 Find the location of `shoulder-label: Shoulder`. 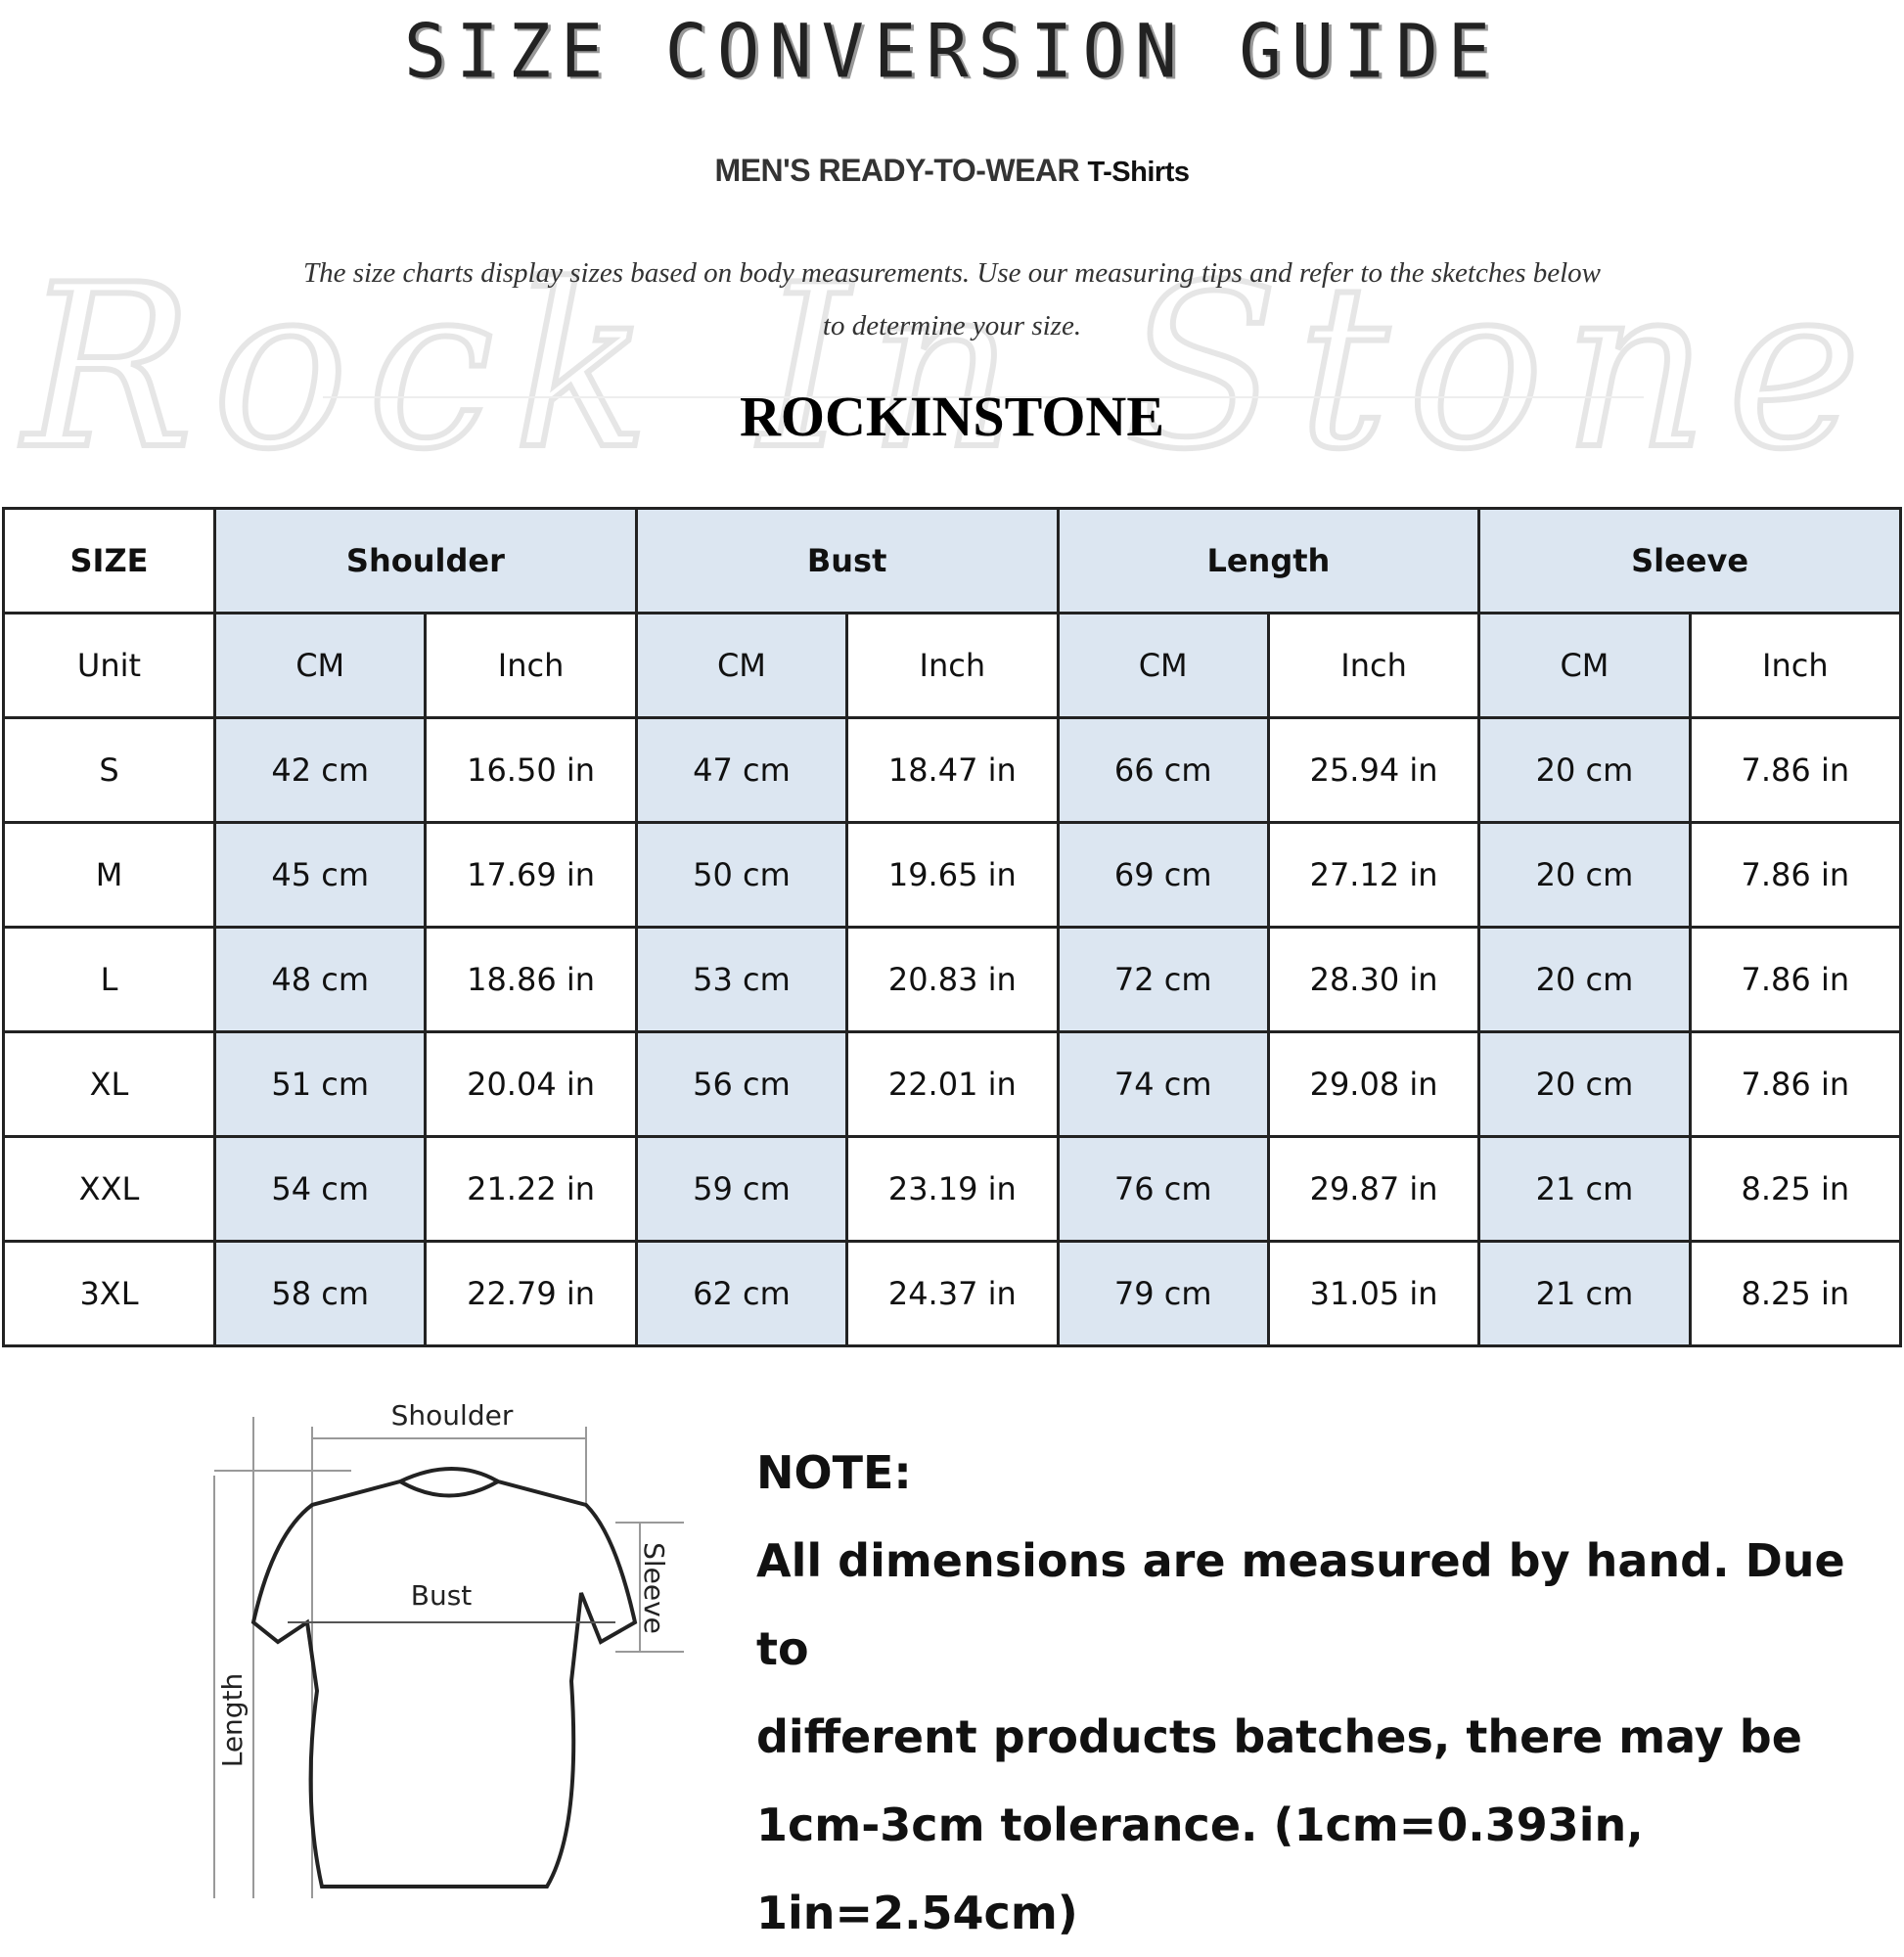

shoulder-label: Shoulder is located at coordinates (452, 1416).